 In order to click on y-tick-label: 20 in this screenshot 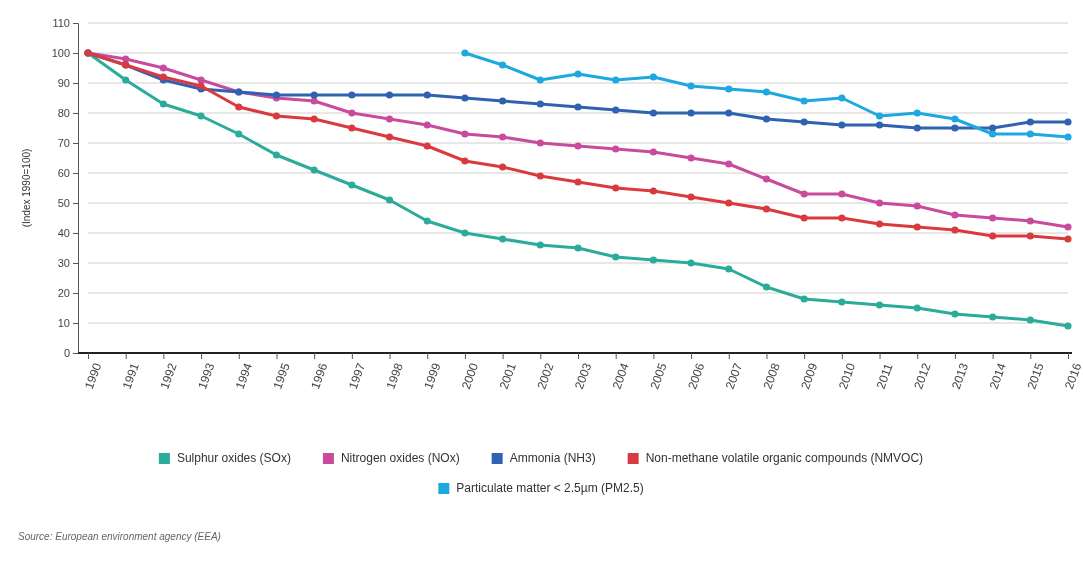, I will do `click(63, 293)`.